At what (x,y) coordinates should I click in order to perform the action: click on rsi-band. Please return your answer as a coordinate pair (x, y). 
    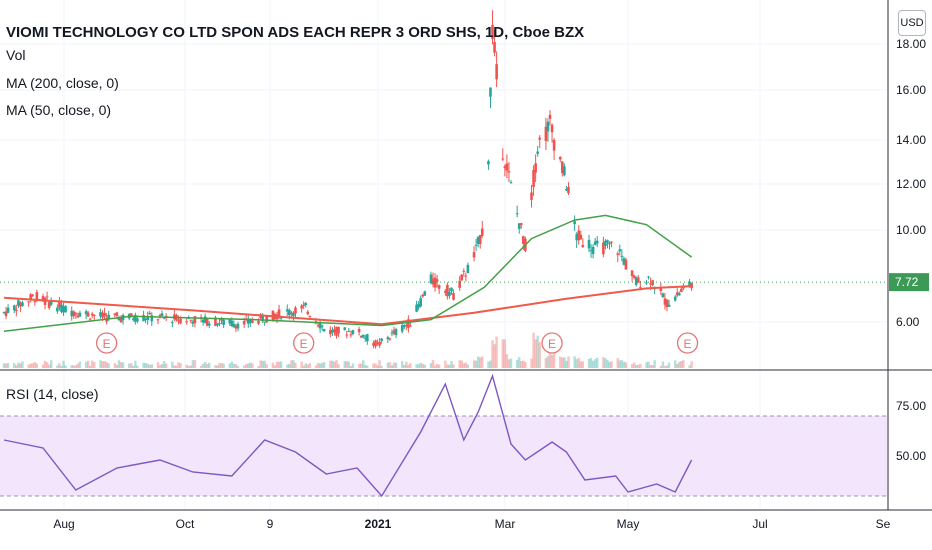
    Looking at the image, I should click on (443, 456).